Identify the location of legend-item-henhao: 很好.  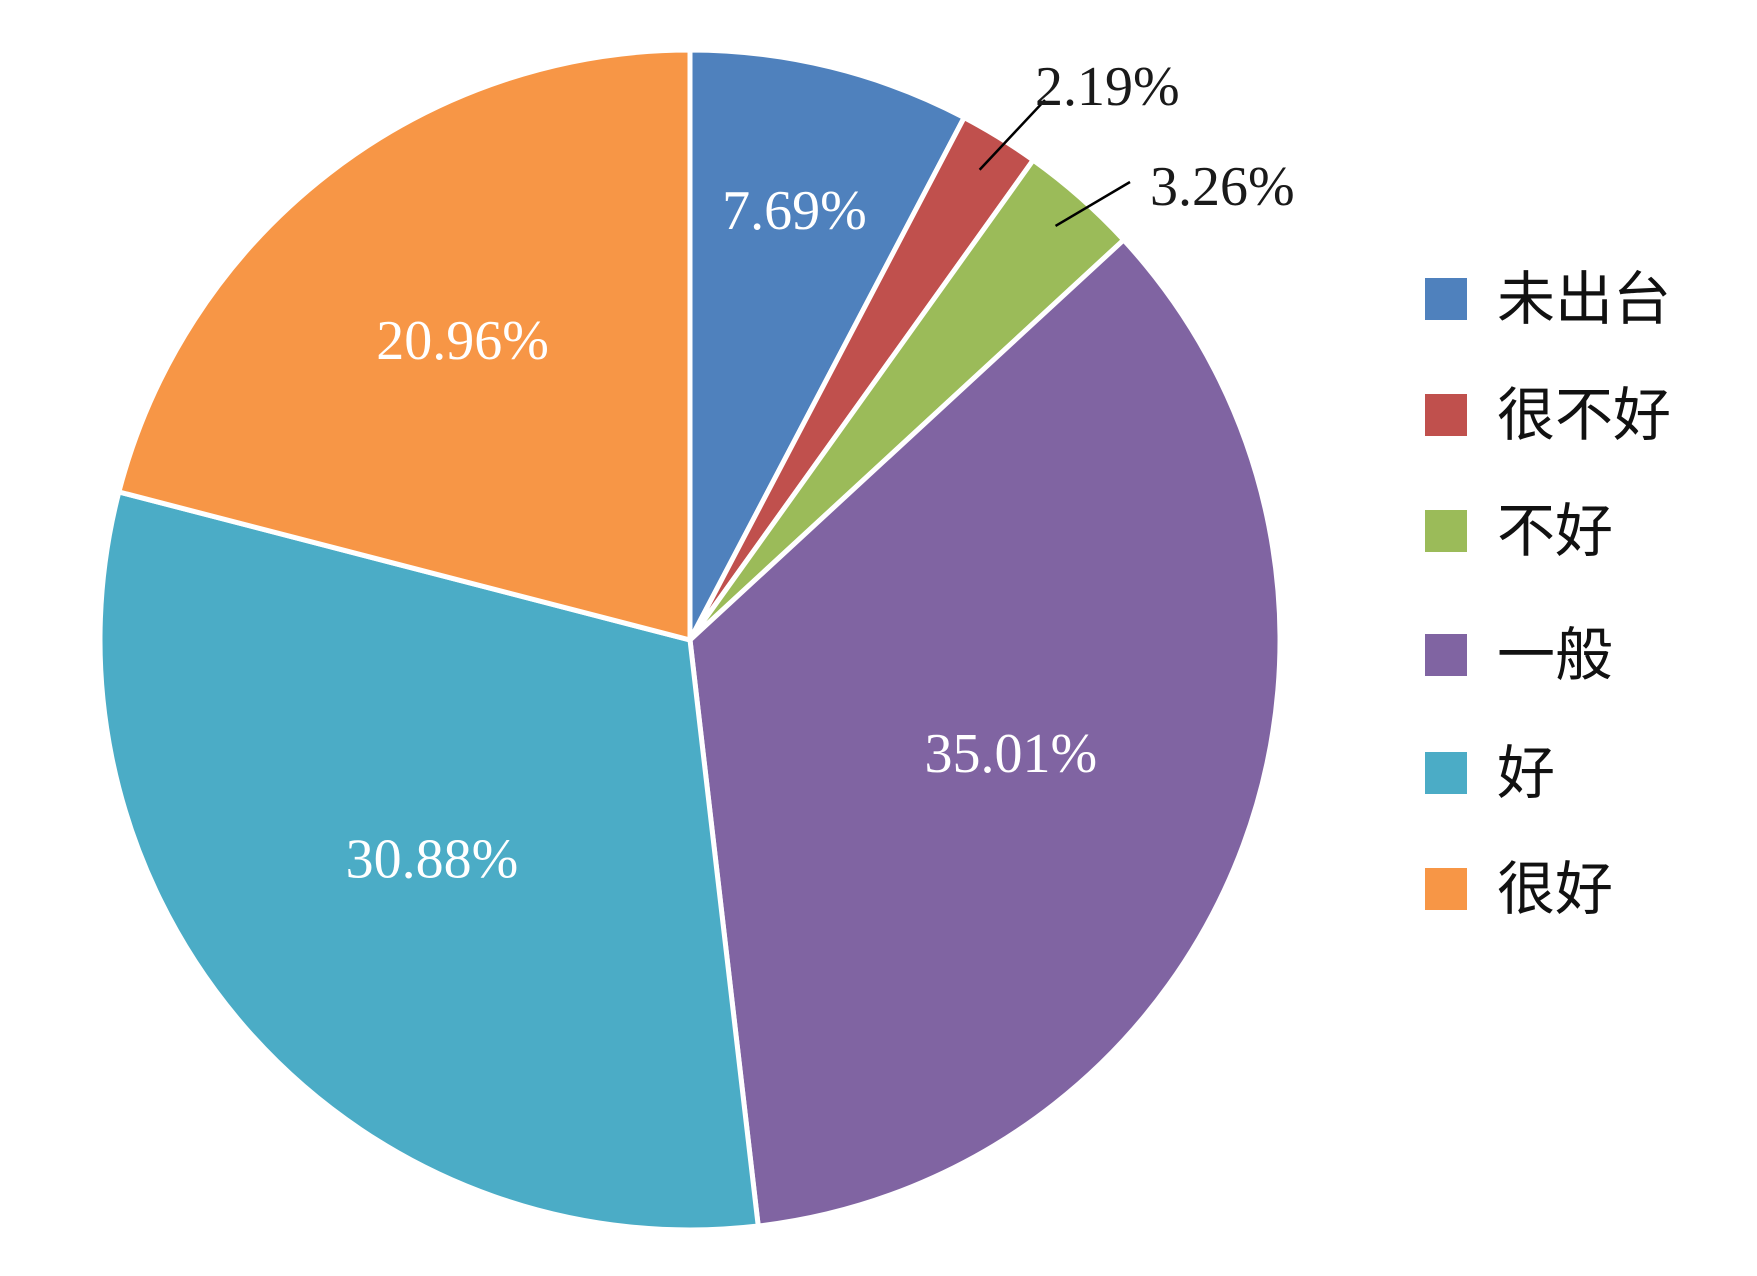
(1585, 889).